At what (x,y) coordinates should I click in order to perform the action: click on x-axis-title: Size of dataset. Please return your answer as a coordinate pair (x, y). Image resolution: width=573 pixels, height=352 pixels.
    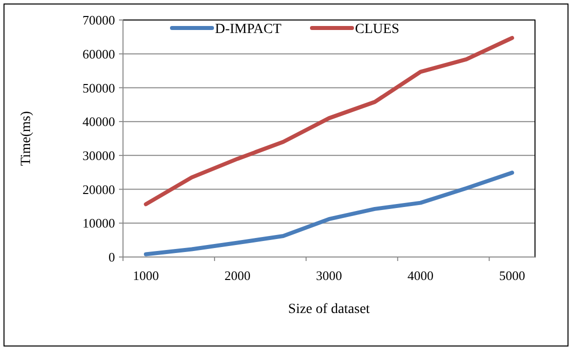
    Looking at the image, I should click on (329, 309).